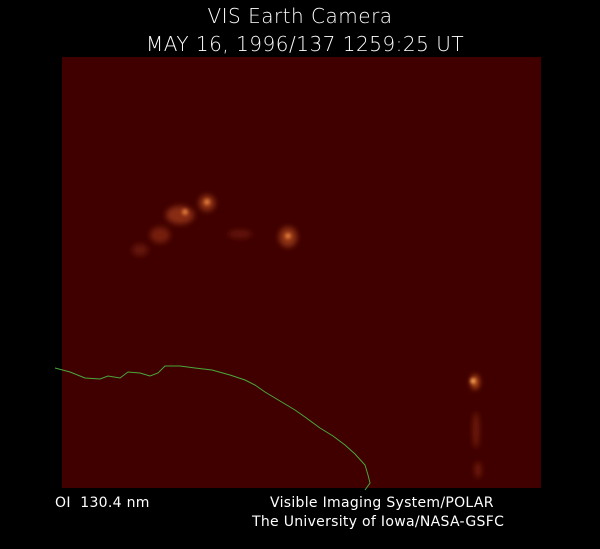 The image size is (600, 549). What do you see at coordinates (382, 503) in the screenshot?
I see `instrument-label: Visible Imaging System/POLAR` at bounding box center [382, 503].